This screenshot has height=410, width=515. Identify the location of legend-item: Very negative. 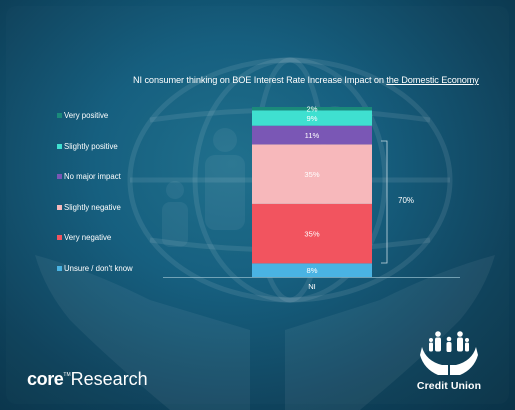
(84, 237).